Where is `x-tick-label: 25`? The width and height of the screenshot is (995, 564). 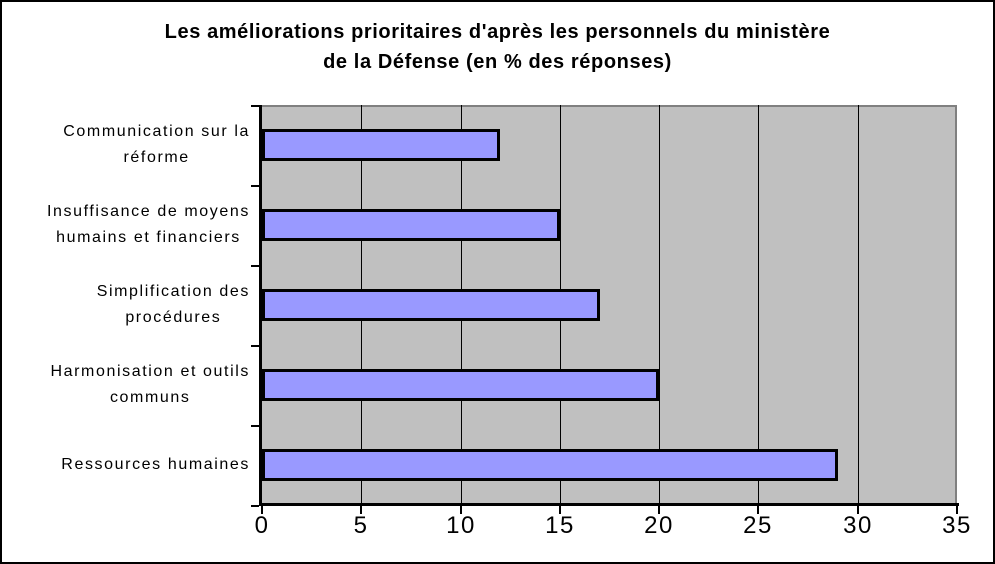
x-tick-label: 25 is located at coordinates (758, 525).